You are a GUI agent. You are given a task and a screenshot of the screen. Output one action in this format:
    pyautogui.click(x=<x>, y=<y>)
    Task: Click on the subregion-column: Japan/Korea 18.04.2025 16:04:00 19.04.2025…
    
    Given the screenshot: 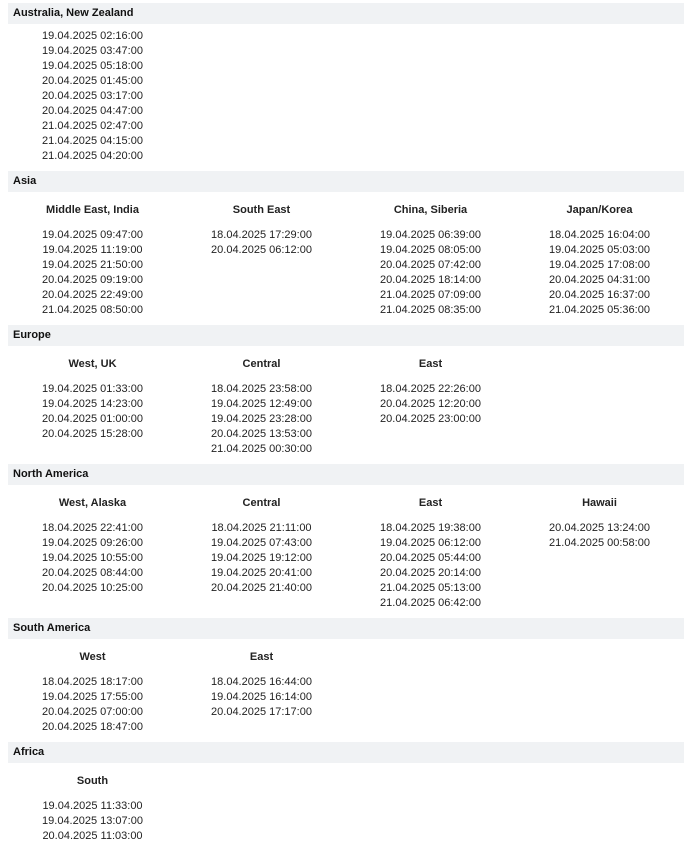 What is the action you would take?
    pyautogui.click(x=599, y=257)
    